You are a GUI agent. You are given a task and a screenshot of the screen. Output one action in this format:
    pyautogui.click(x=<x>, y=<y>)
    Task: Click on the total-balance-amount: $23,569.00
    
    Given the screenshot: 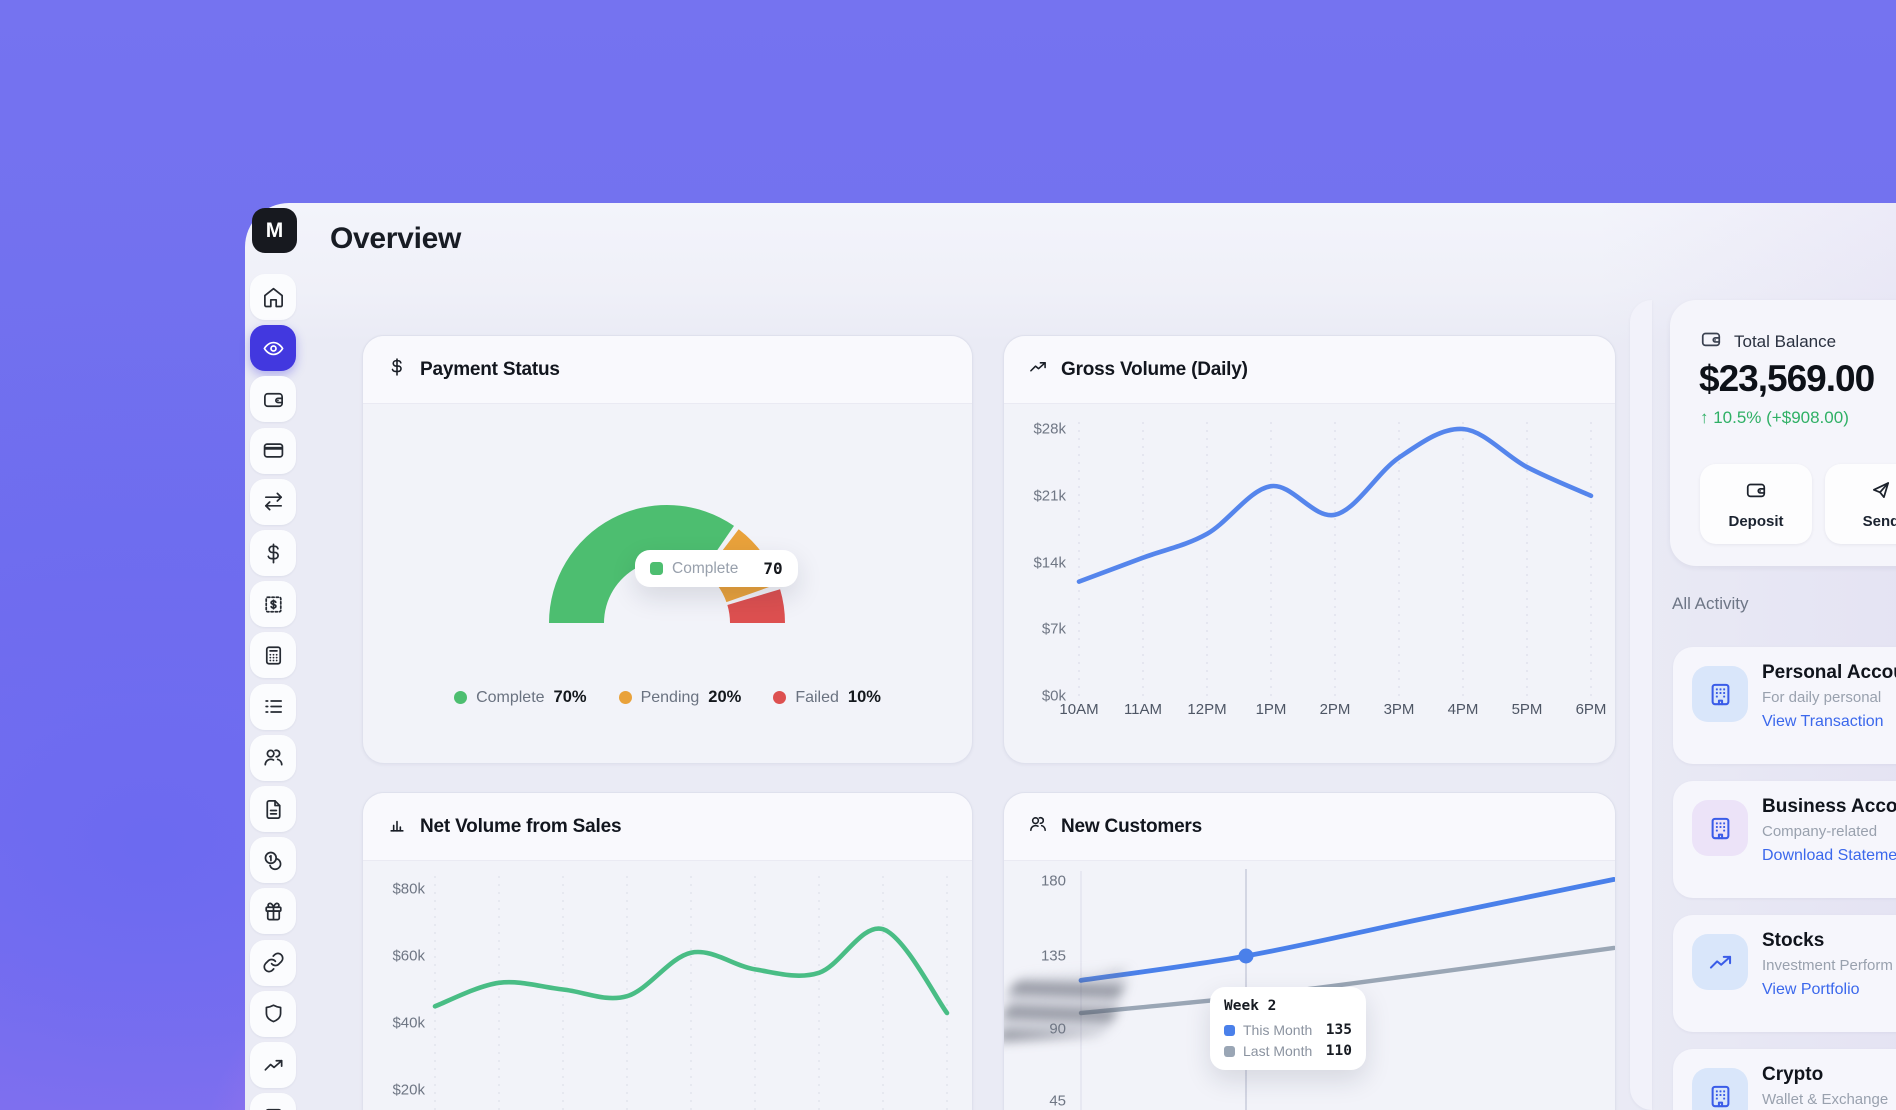 What is the action you would take?
    pyautogui.click(x=1787, y=378)
    